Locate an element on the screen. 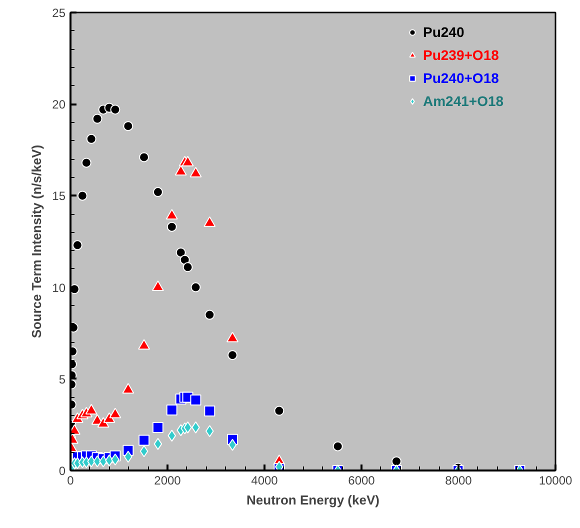 The width and height of the screenshot is (580, 528). y-tick-label: 10 is located at coordinates (59, 287).